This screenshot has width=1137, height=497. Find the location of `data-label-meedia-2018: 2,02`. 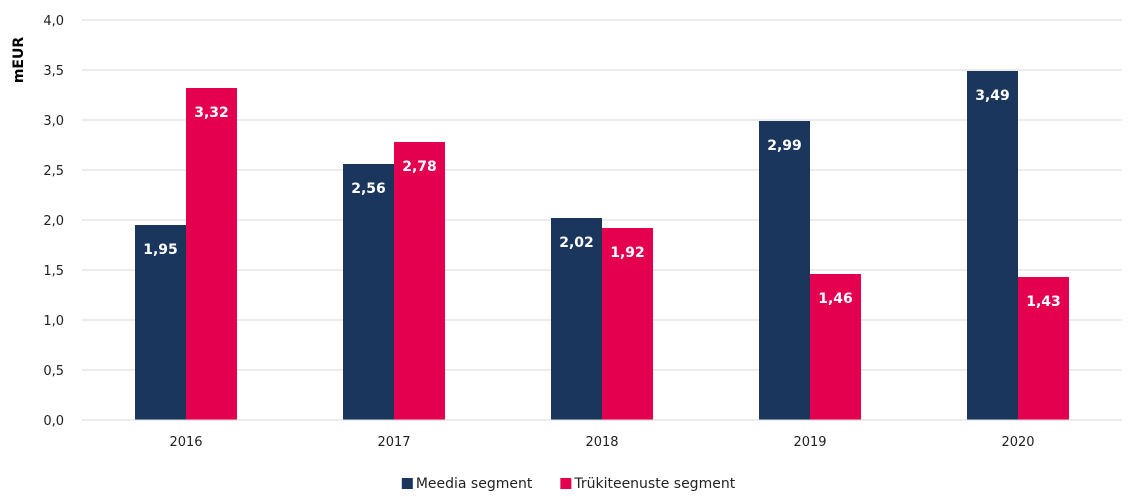

data-label-meedia-2018: 2,02 is located at coordinates (576, 243).